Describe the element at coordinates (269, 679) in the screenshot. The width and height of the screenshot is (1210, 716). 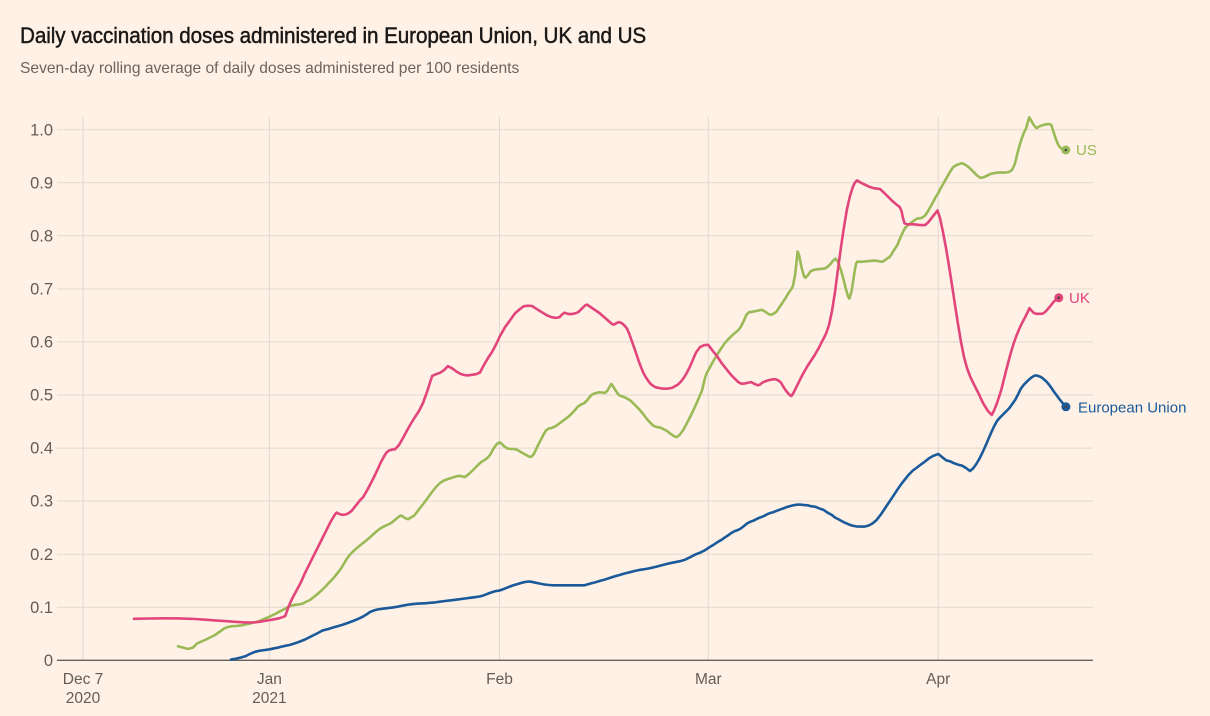
I see `svg-text: Jan` at that location.